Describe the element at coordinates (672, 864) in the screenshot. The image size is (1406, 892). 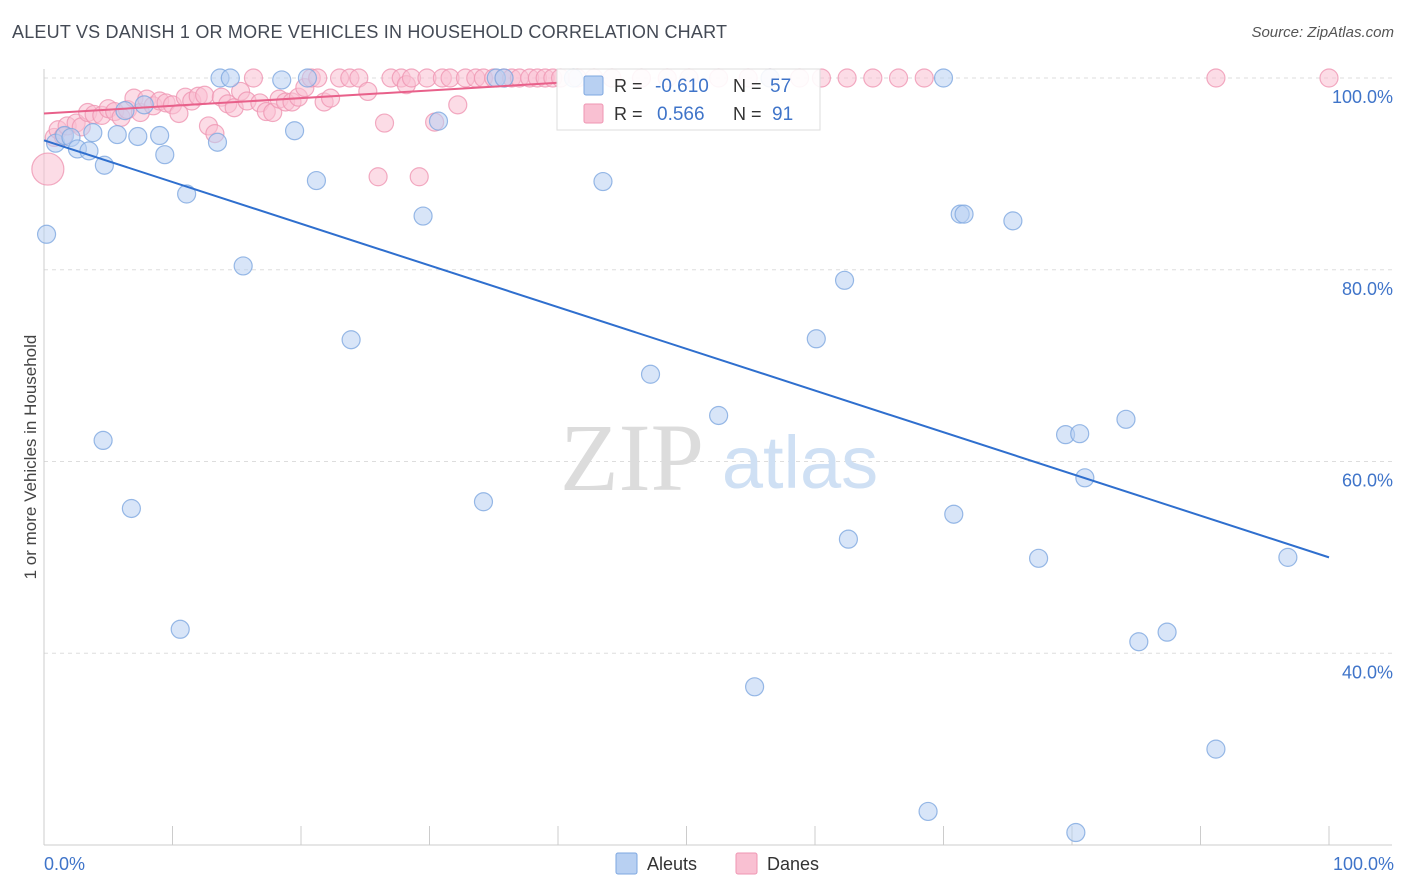
I see `legend-label-aleuts: Aleuts` at that location.